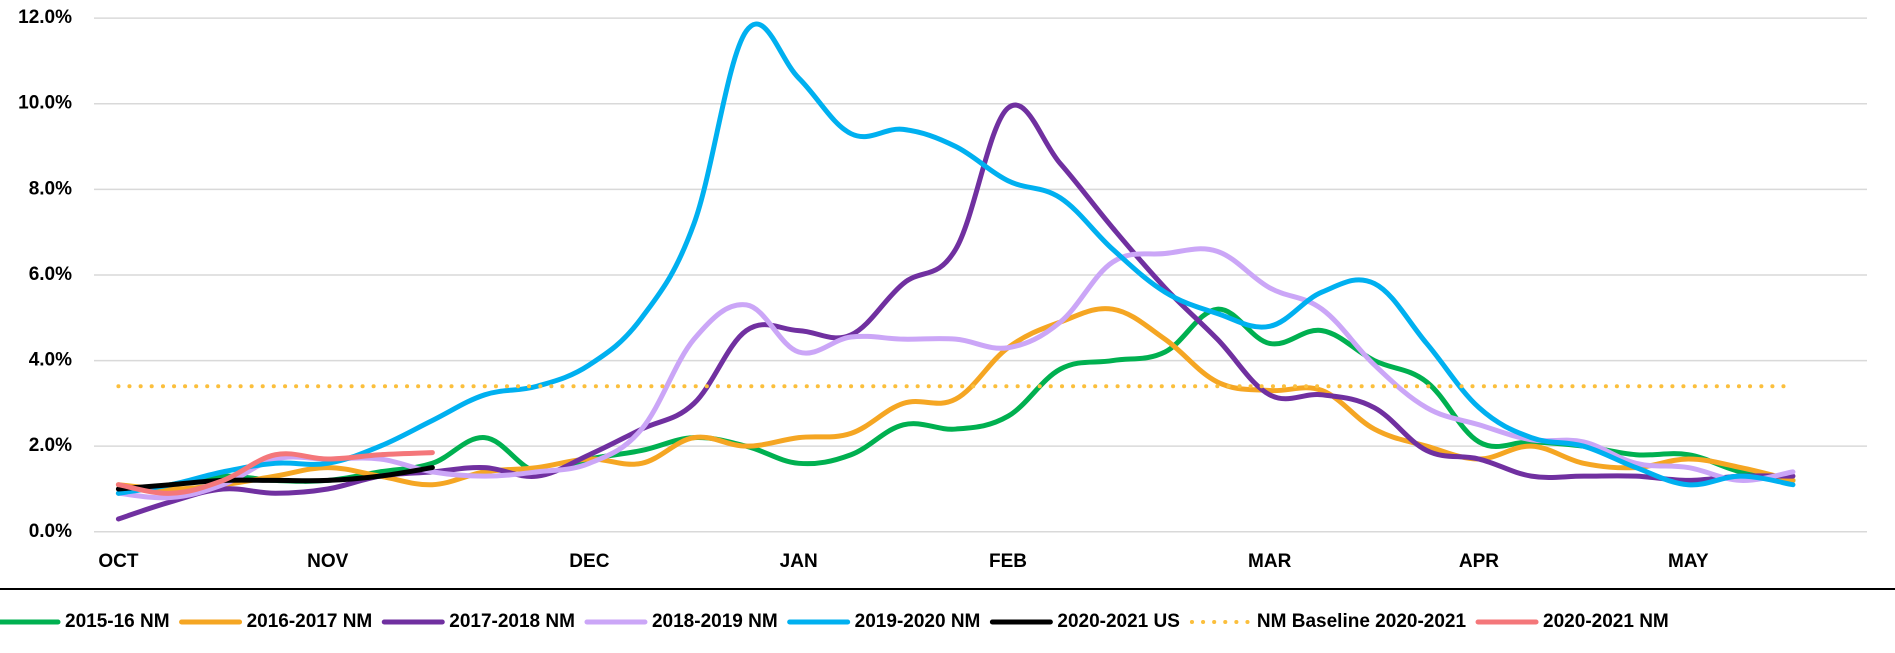  Describe the element at coordinates (118, 561) in the screenshot. I see `x-tick-label: OCT` at that location.